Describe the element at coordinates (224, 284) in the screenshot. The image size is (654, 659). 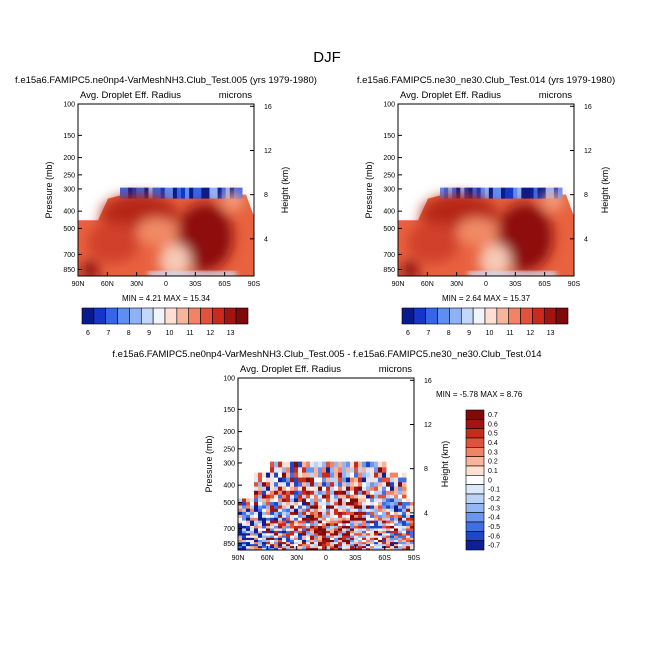
I see `x-tick-label: 60S` at that location.